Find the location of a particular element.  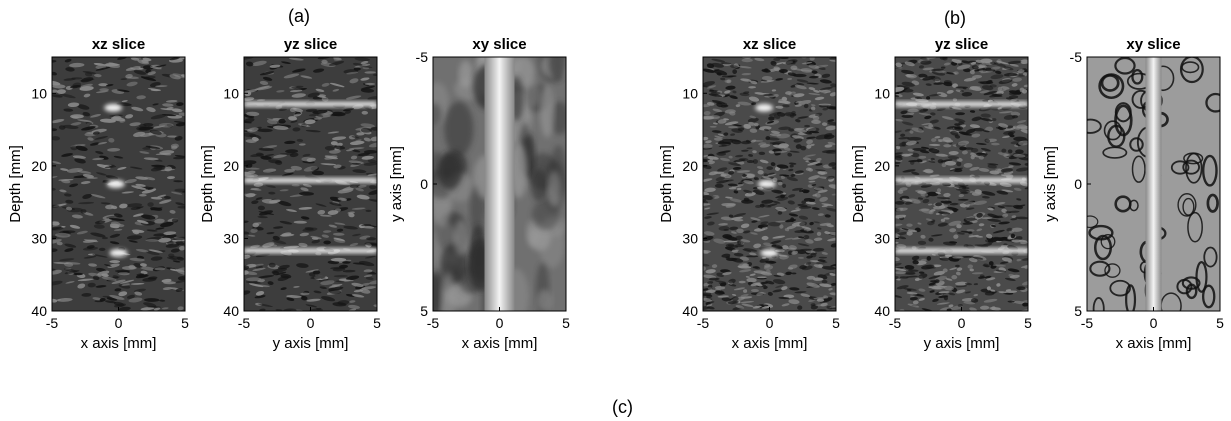

panel-a-label: (a) is located at coordinates (299, 16).